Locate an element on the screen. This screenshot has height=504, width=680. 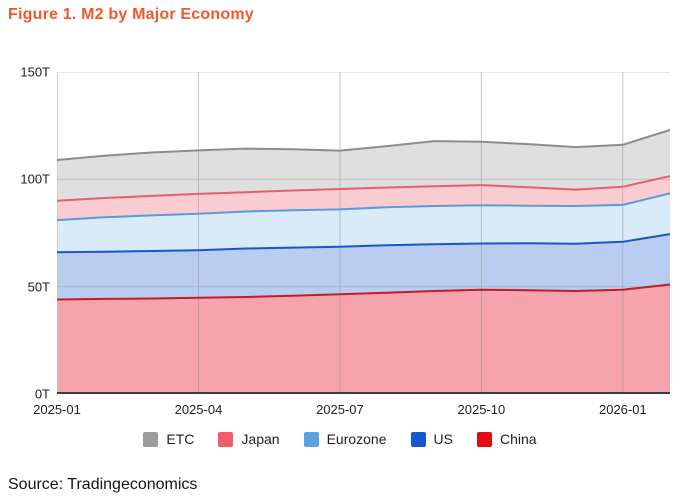
area-eurozone is located at coordinates (363, 223).